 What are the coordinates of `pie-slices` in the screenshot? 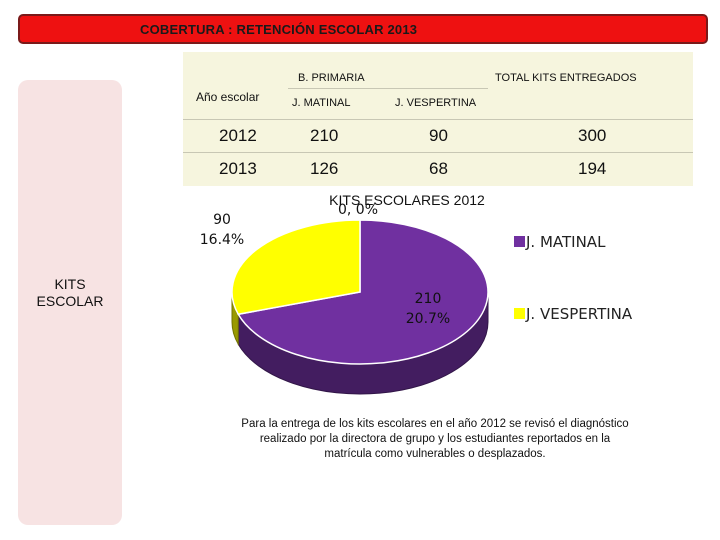 It's located at (360, 307).